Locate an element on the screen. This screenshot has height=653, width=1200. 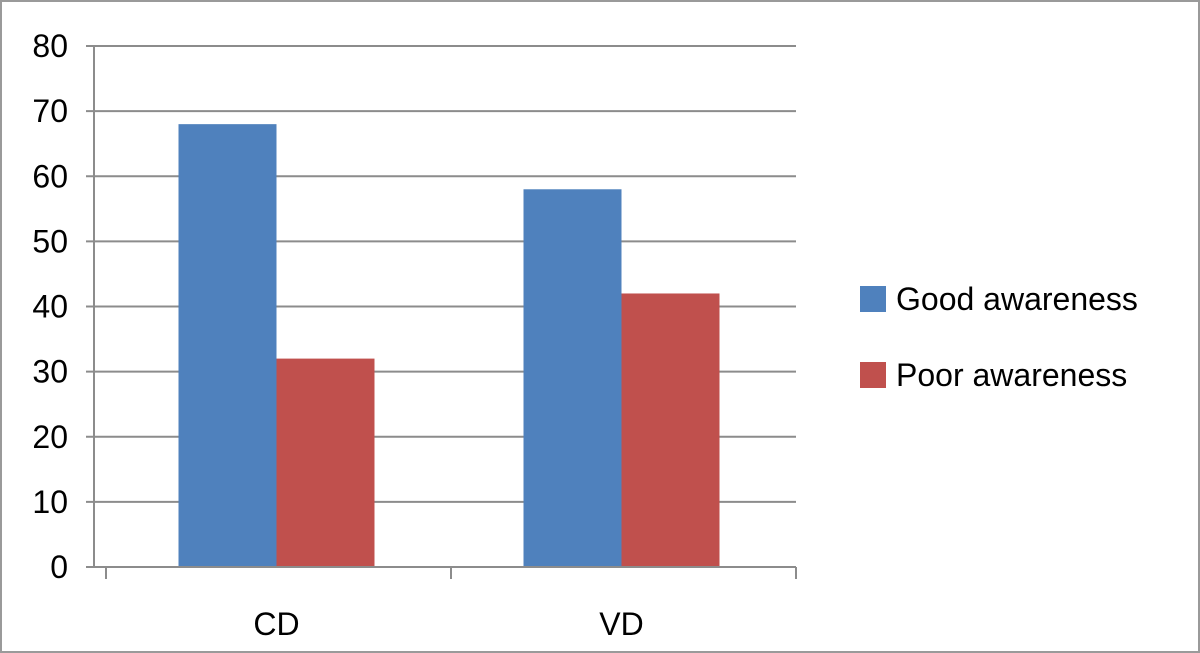
bar-good-awareness-cd is located at coordinates (227, 346).